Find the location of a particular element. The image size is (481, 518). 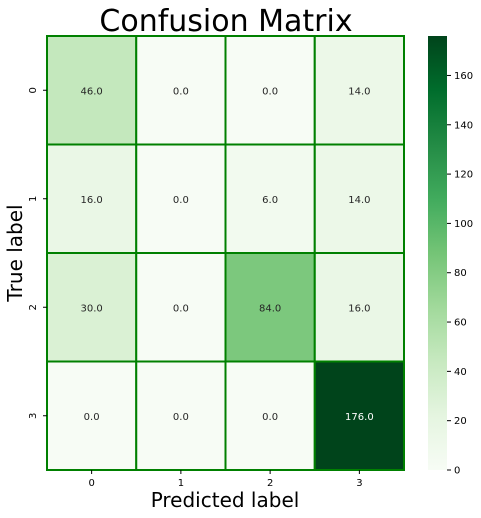

y-tick-label: 2 is located at coordinates (33, 307).